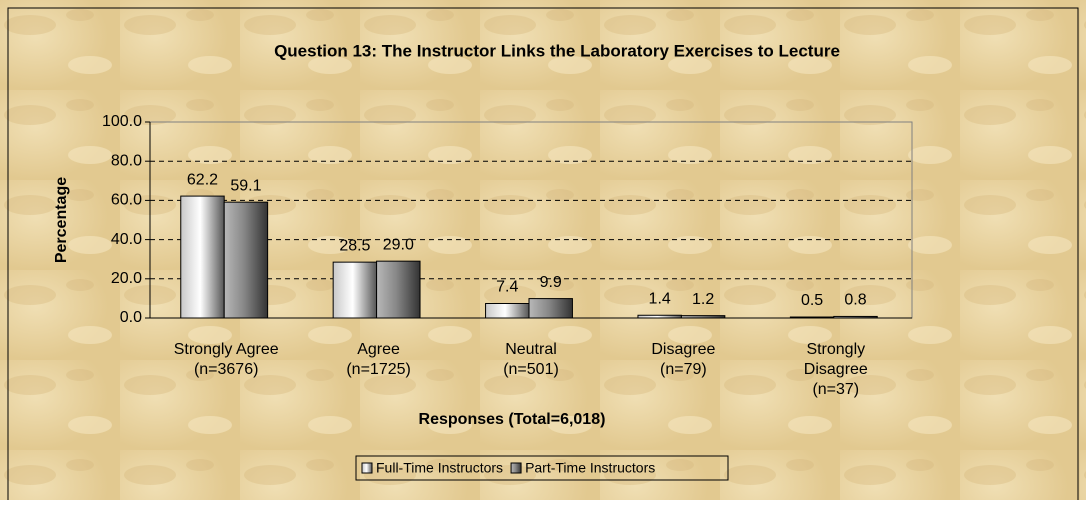  What do you see at coordinates (512, 419) in the screenshot?
I see `x-axis-title: Responses (Total=6,018)` at bounding box center [512, 419].